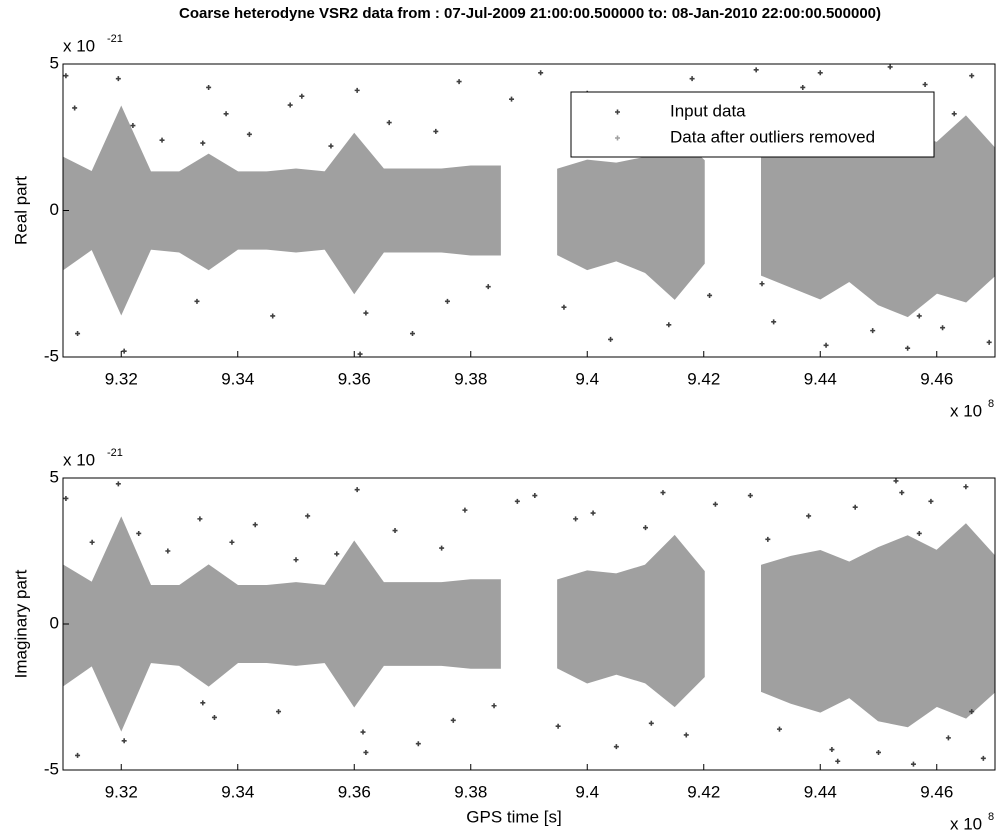  I want to click on legend-marker, so click(617, 112).